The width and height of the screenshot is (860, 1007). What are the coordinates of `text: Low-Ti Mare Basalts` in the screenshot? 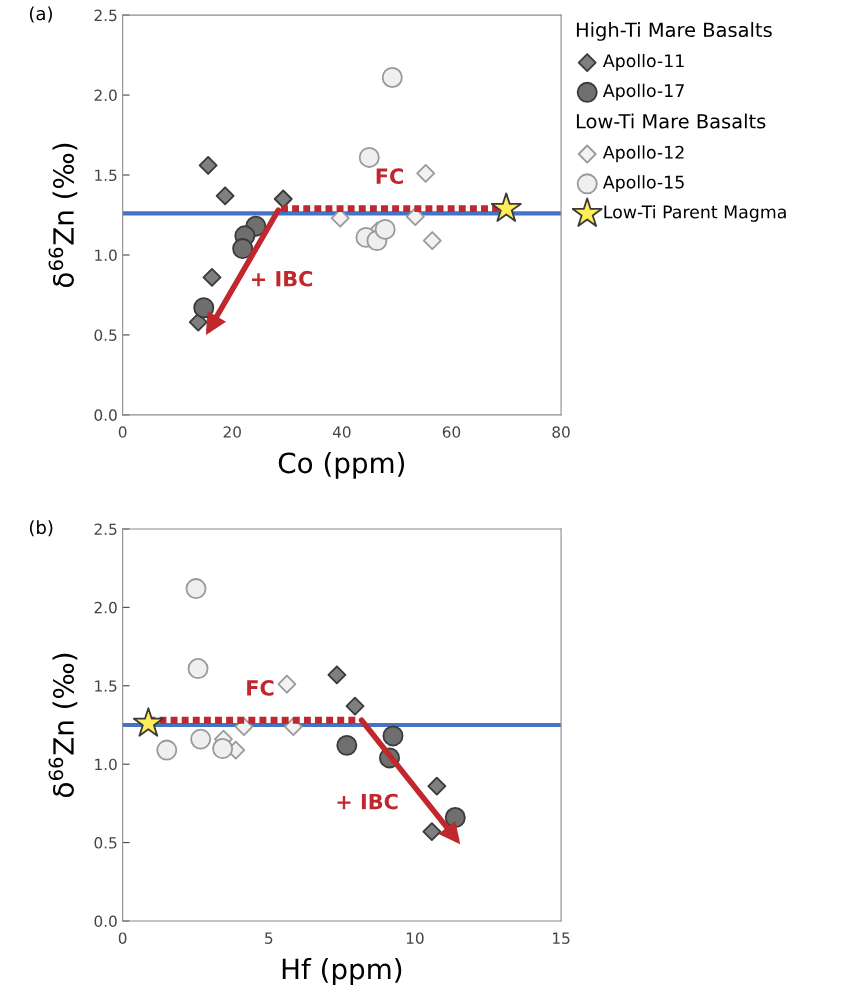 It's located at (671, 121).